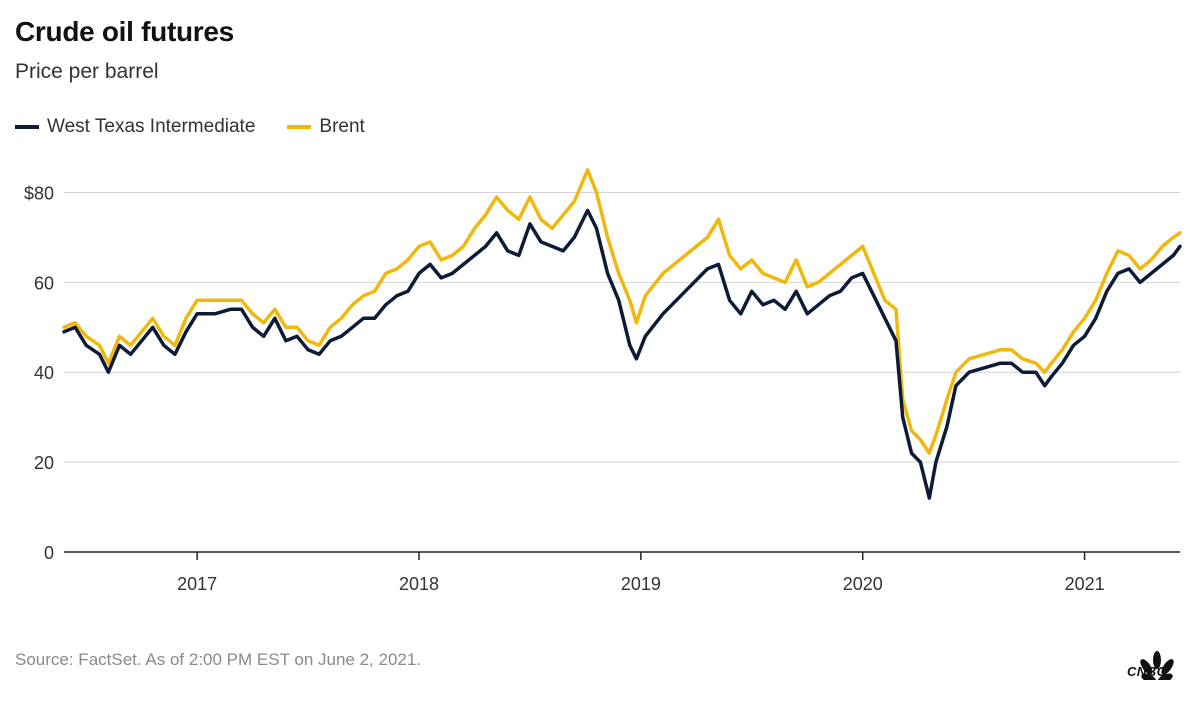 The width and height of the screenshot is (1200, 702). Describe the element at coordinates (44, 373) in the screenshot. I see `y-tick-label: 40` at that location.